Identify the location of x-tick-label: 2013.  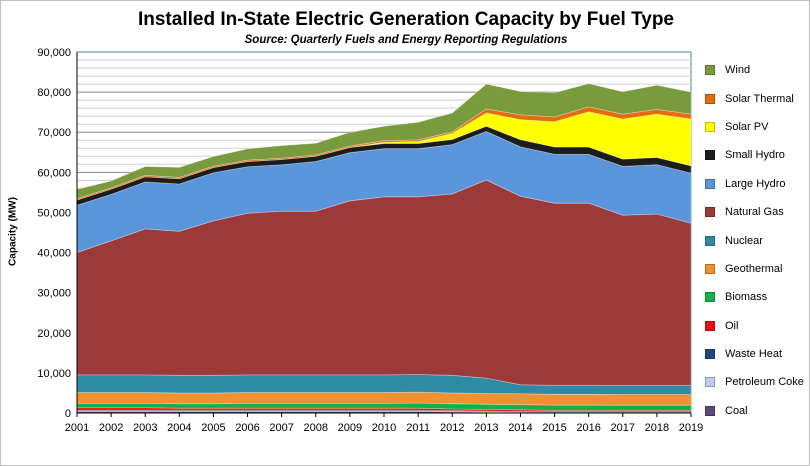
(486, 428).